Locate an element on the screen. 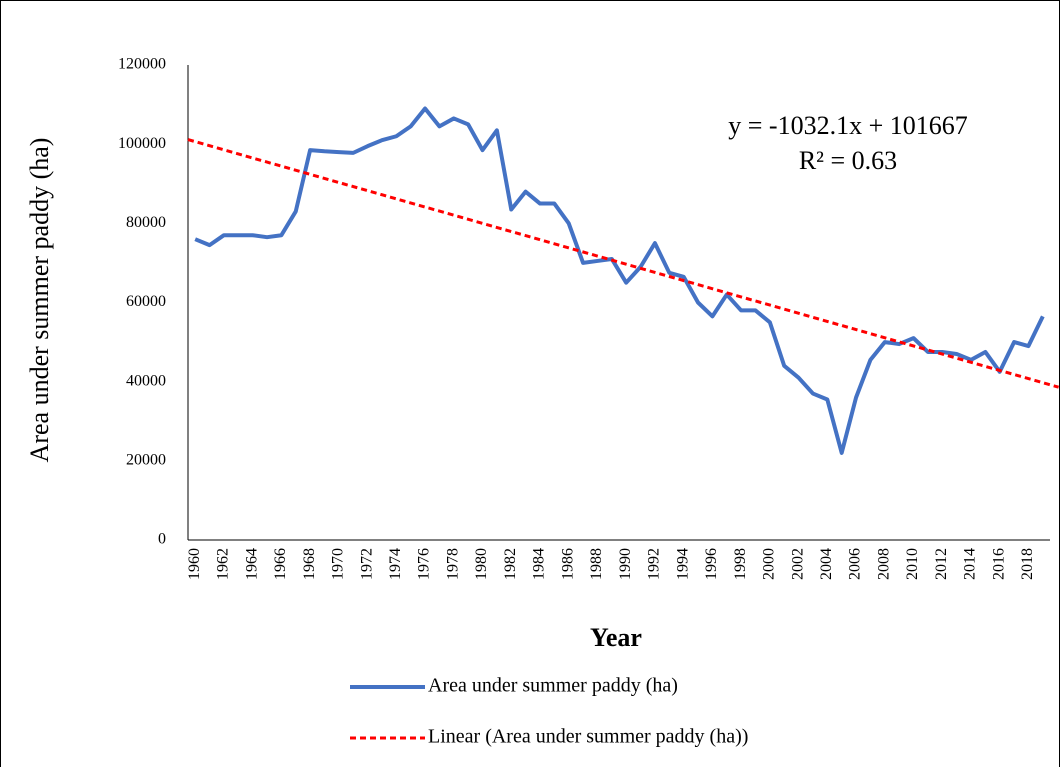 Image resolution: width=1061 pixels, height=767 pixels. legend-label: Linear (Area under summer paddy (ha)) is located at coordinates (588, 737).